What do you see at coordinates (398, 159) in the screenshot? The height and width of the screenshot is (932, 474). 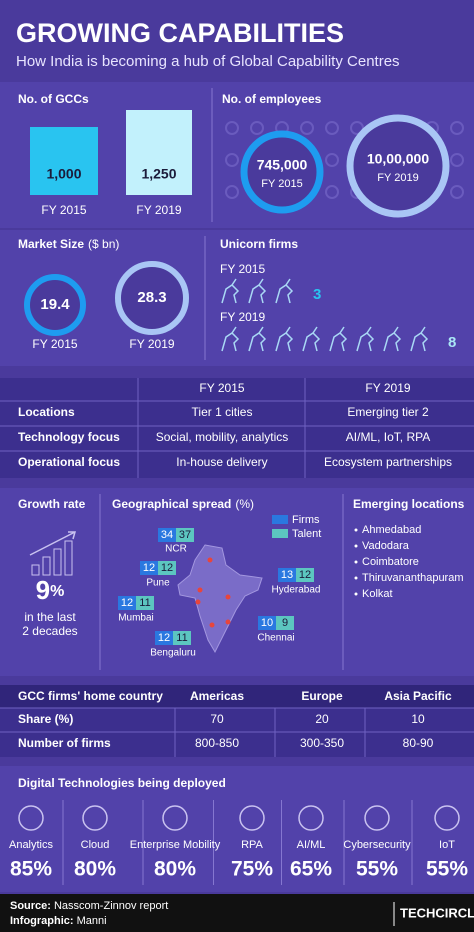 I see `value: 10,00,000` at bounding box center [398, 159].